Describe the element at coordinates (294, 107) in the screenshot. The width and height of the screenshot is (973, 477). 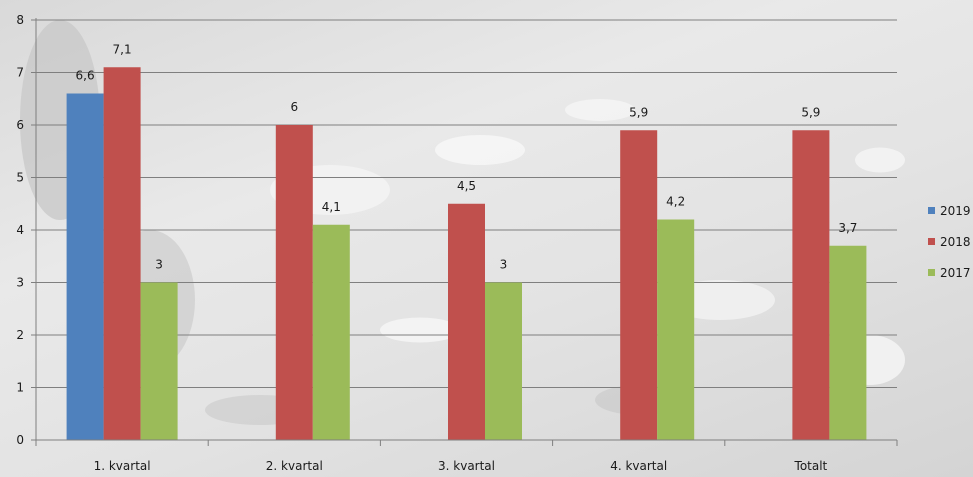
I see `data-label: 6` at that location.